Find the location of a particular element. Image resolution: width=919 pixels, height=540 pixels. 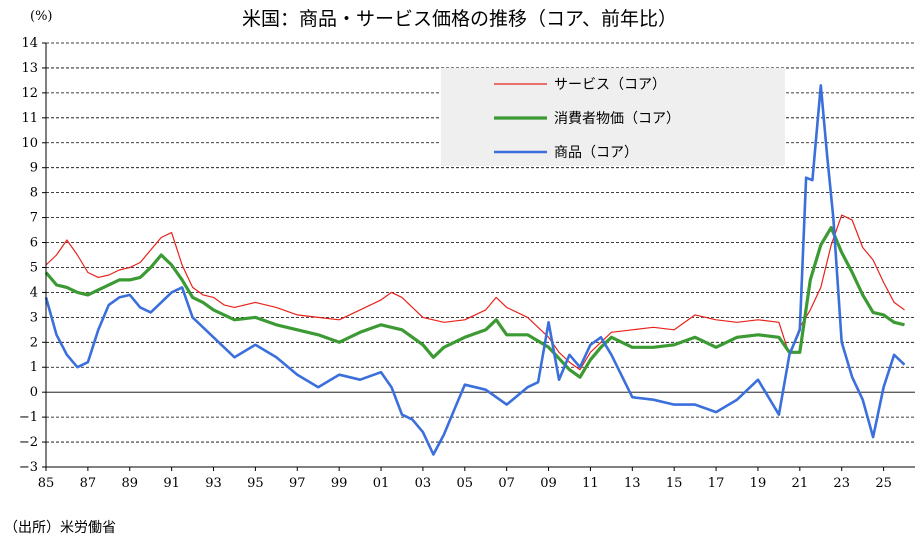

y-tick-label: 13 is located at coordinates (29, 68).